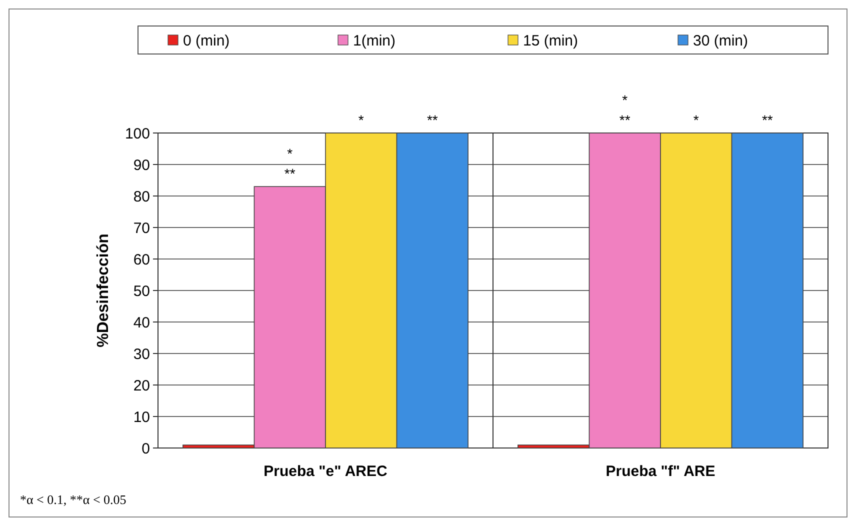 The width and height of the screenshot is (857, 523). I want to click on legend-label: 1(min), so click(374, 41).